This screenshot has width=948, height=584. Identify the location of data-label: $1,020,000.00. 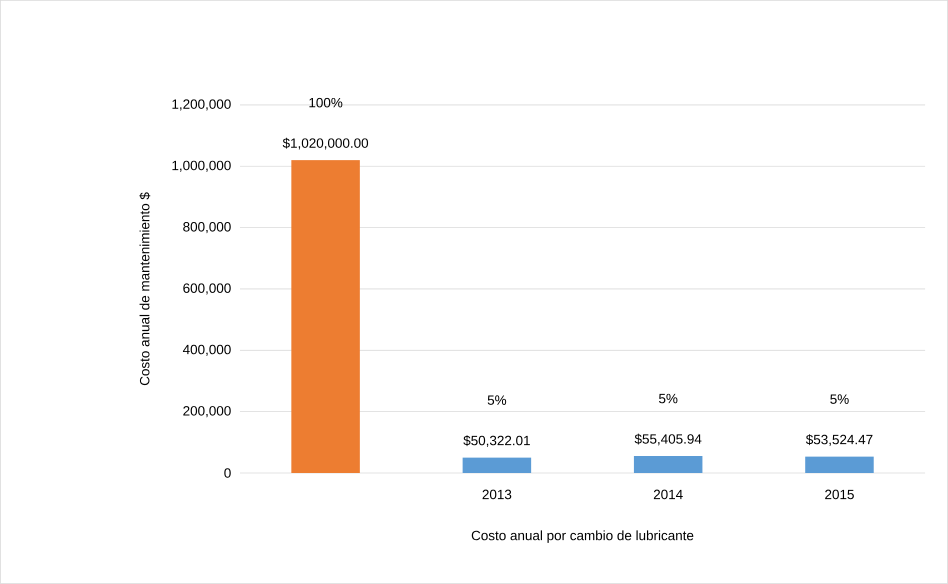
(325, 144).